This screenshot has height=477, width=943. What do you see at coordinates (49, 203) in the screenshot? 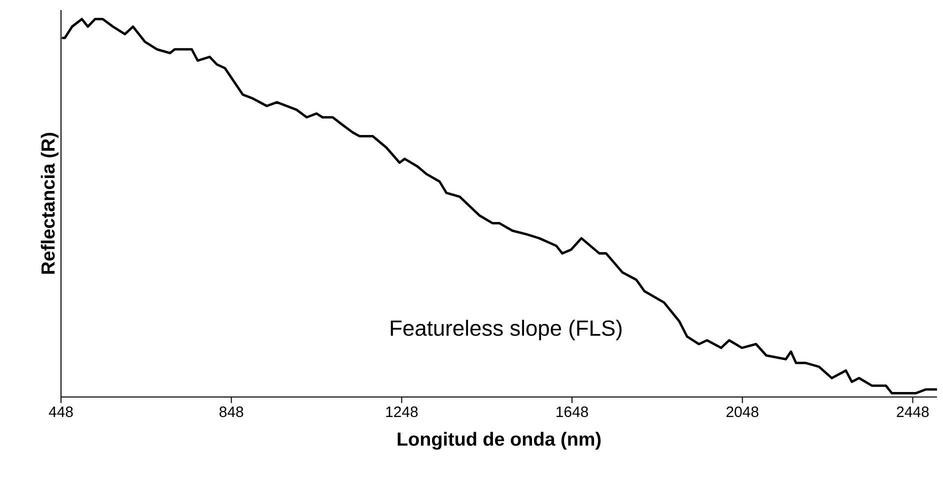
I see `y-axis-title: Reflectancia (R)` at bounding box center [49, 203].